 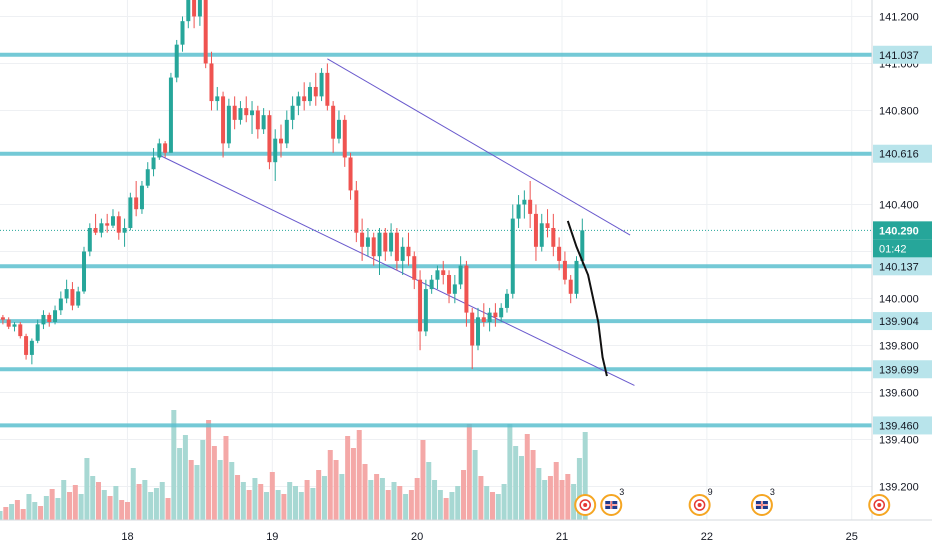 What do you see at coordinates (899, 267) in the screenshot?
I see `level-label: 140.137` at bounding box center [899, 267].